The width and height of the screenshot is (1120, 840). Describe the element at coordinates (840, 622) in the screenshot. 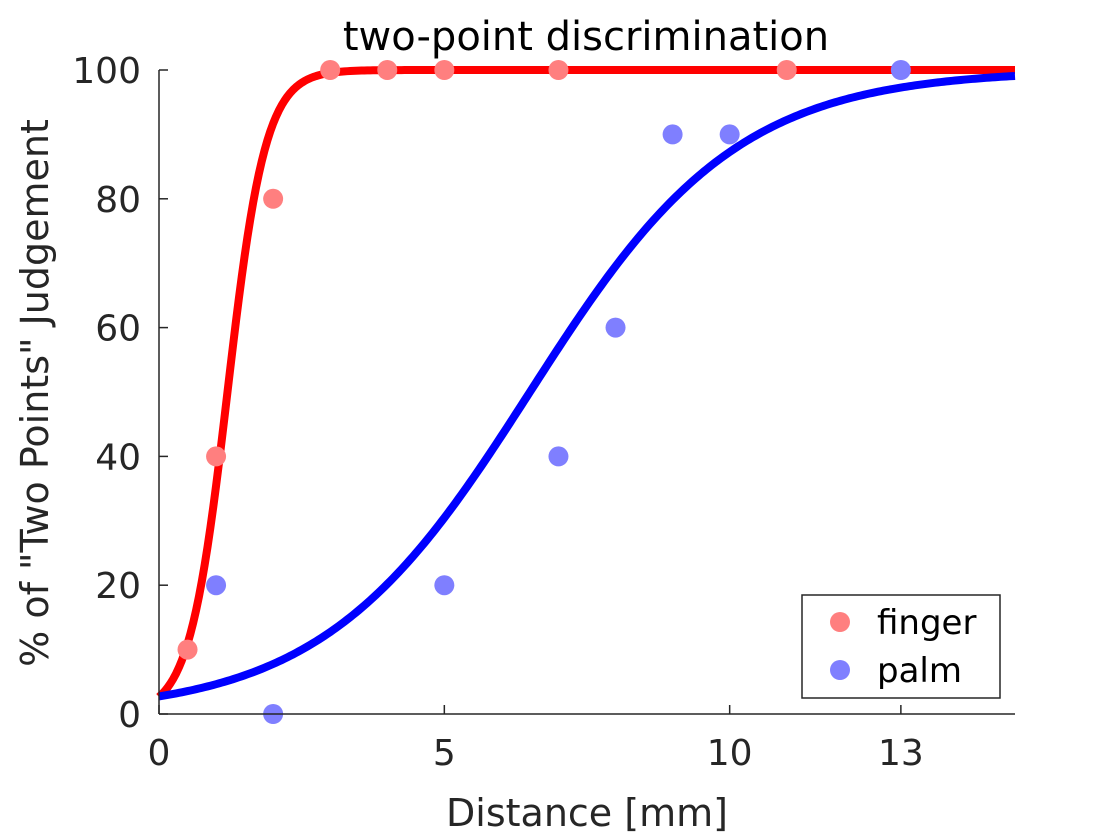

I see `legend-marker-finger` at that location.